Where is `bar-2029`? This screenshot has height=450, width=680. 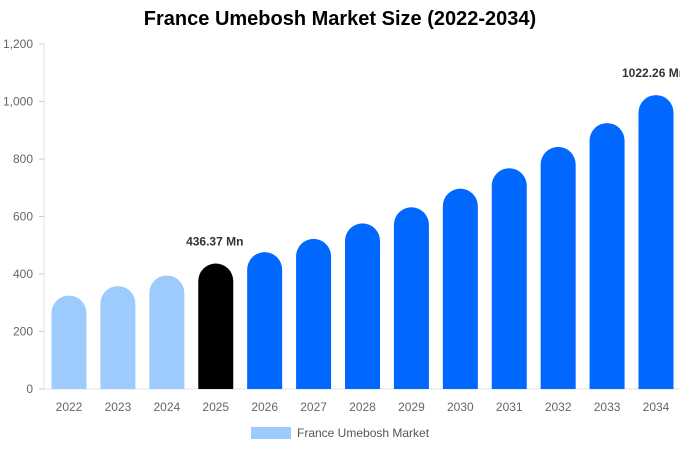
bar-2029 is located at coordinates (411, 298).